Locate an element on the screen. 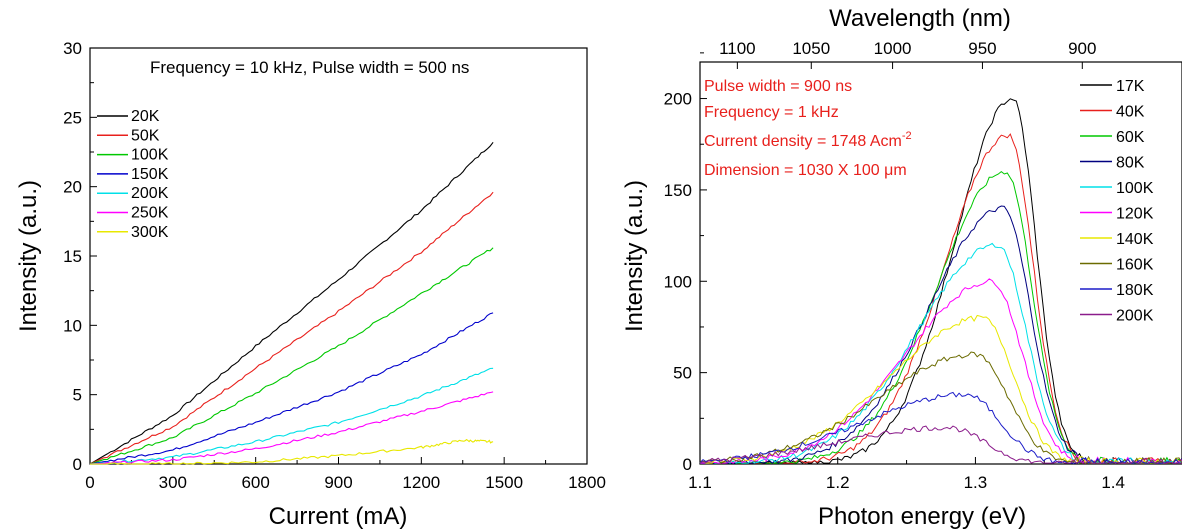 This screenshot has width=1182, height=530. right-y-tick-label: 200 is located at coordinates (678, 99).